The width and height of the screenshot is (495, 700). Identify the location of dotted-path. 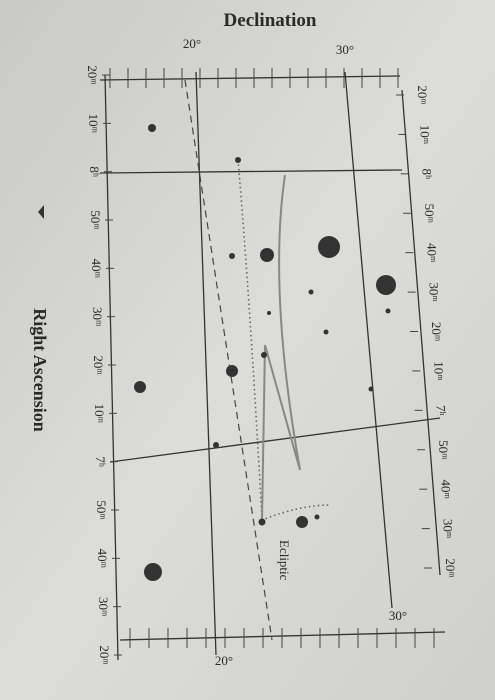
(284, 340).